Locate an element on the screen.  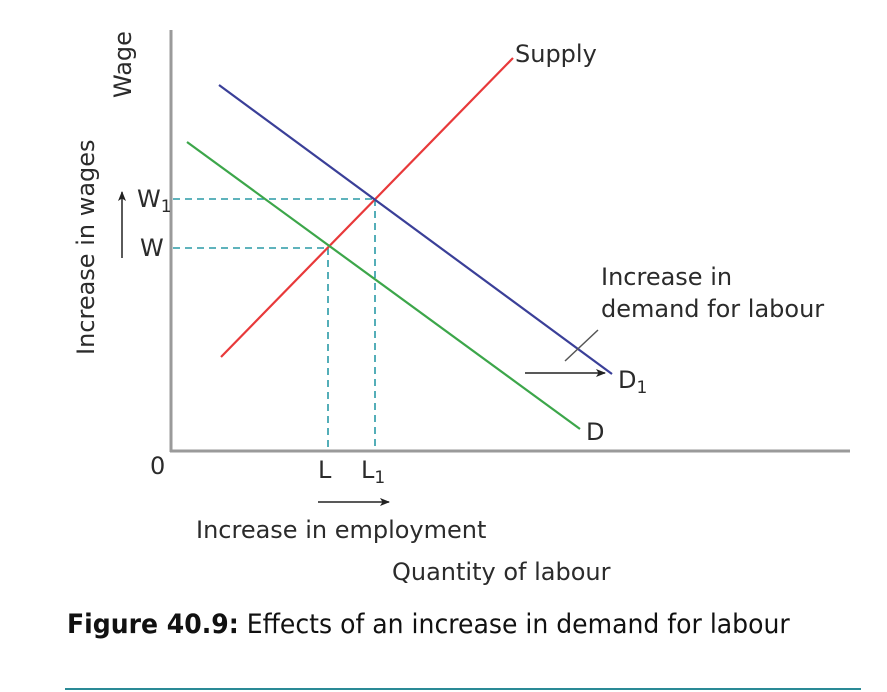
annotation-leader-line is located at coordinates (581, 345).